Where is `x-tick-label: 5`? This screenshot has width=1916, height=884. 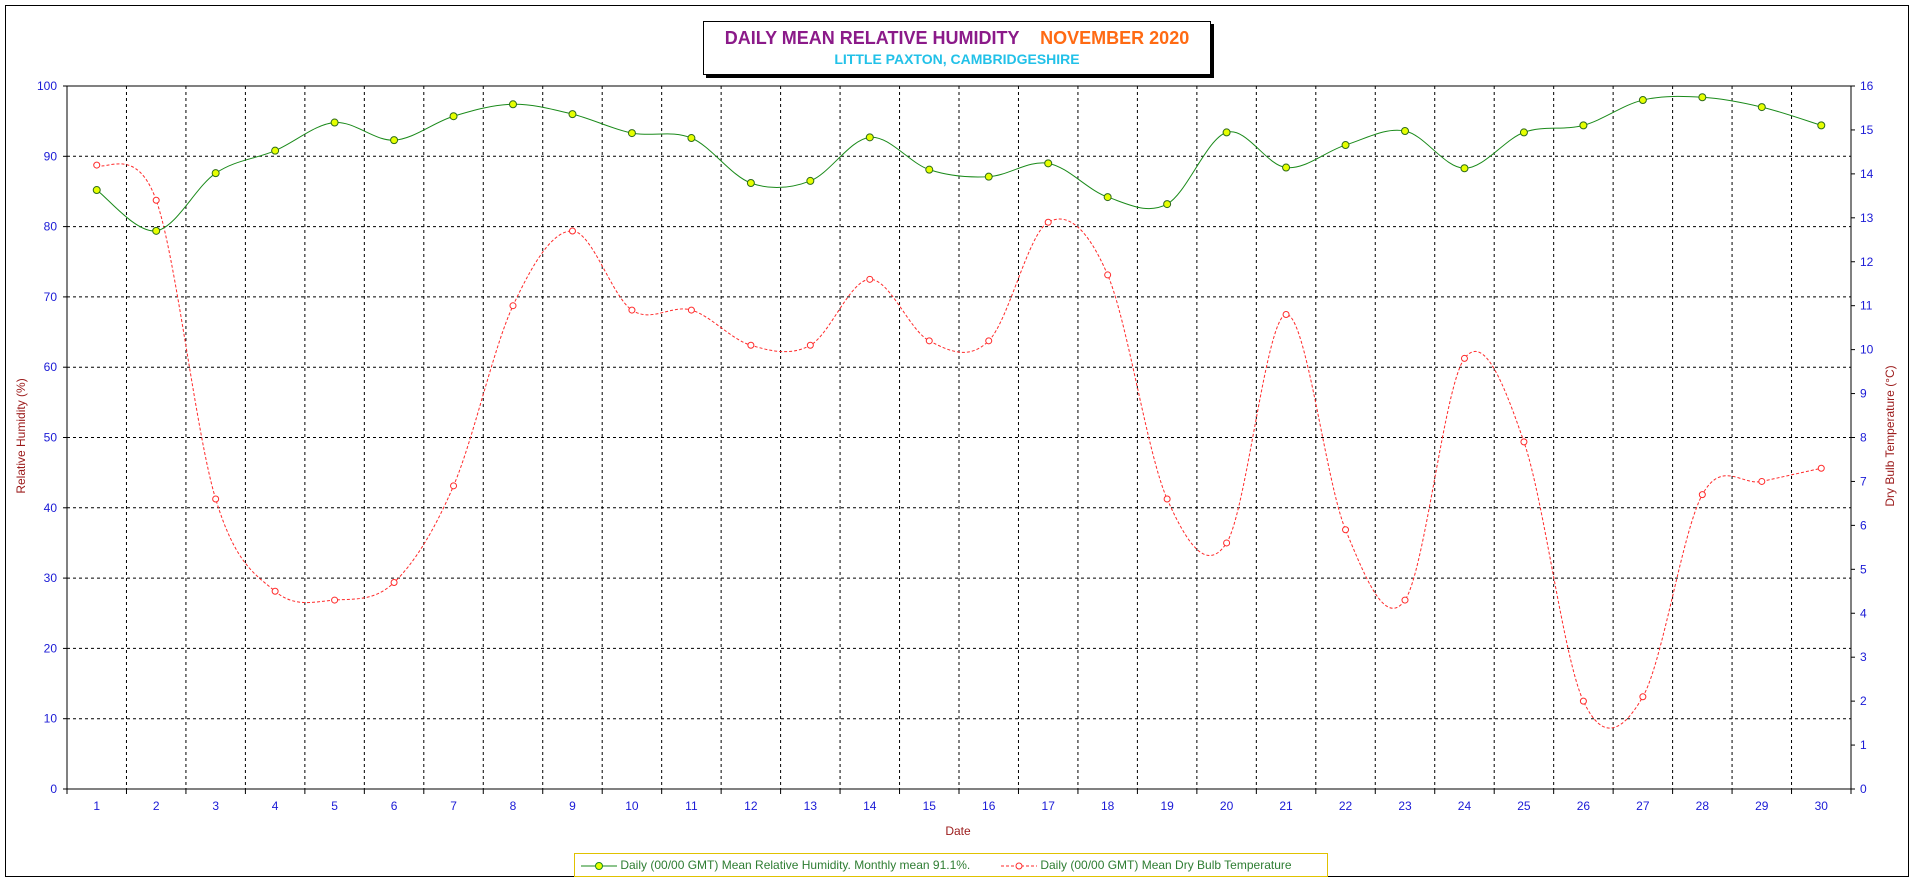 x-tick-label: 5 is located at coordinates (334, 806).